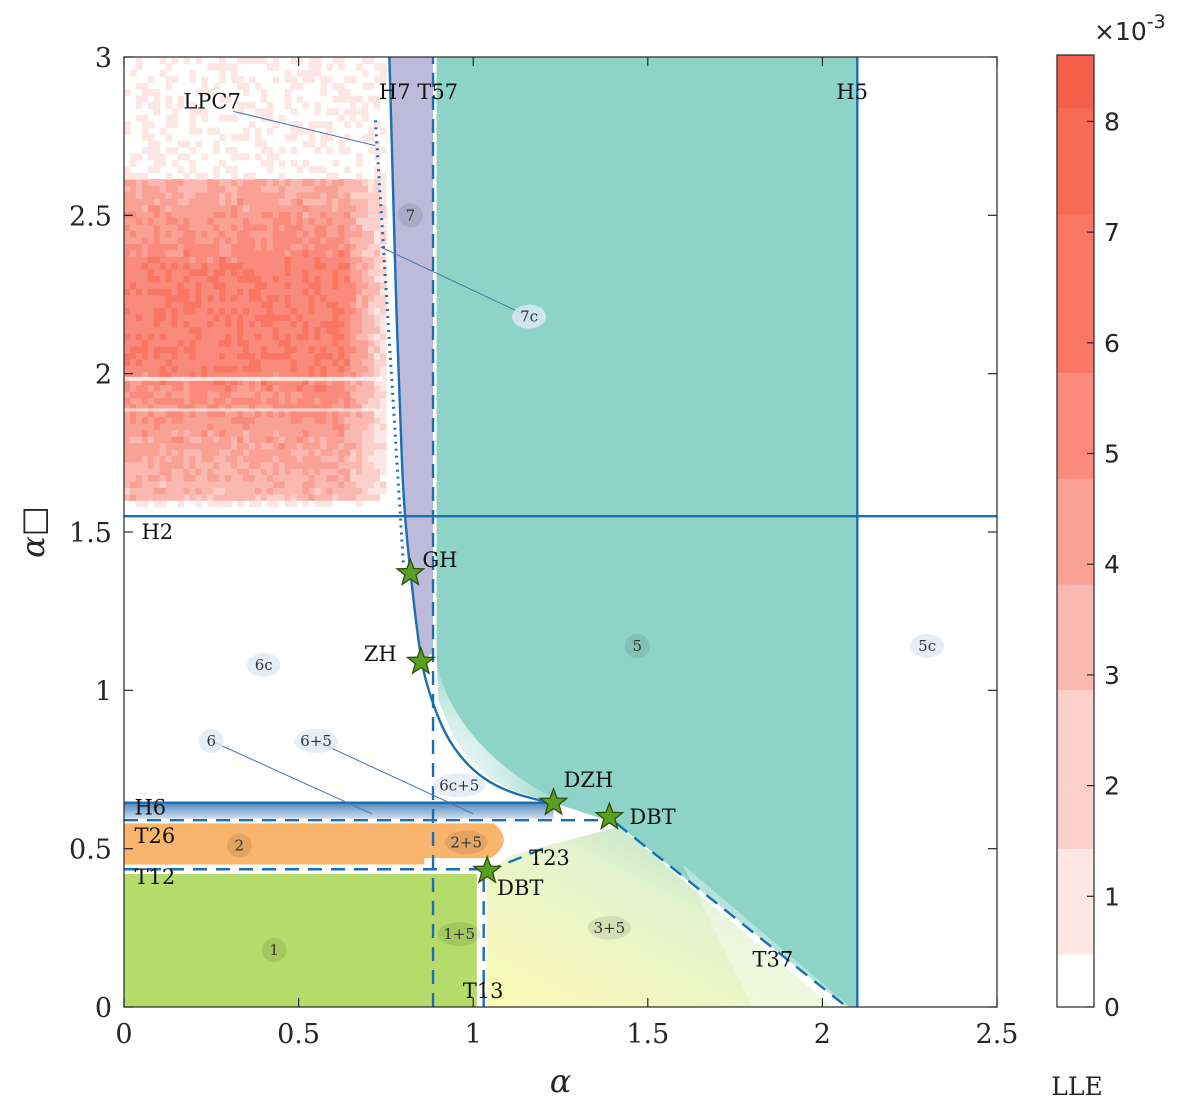 The height and width of the screenshot is (1109, 1195). I want to click on curve-label: H7, so click(395, 92).